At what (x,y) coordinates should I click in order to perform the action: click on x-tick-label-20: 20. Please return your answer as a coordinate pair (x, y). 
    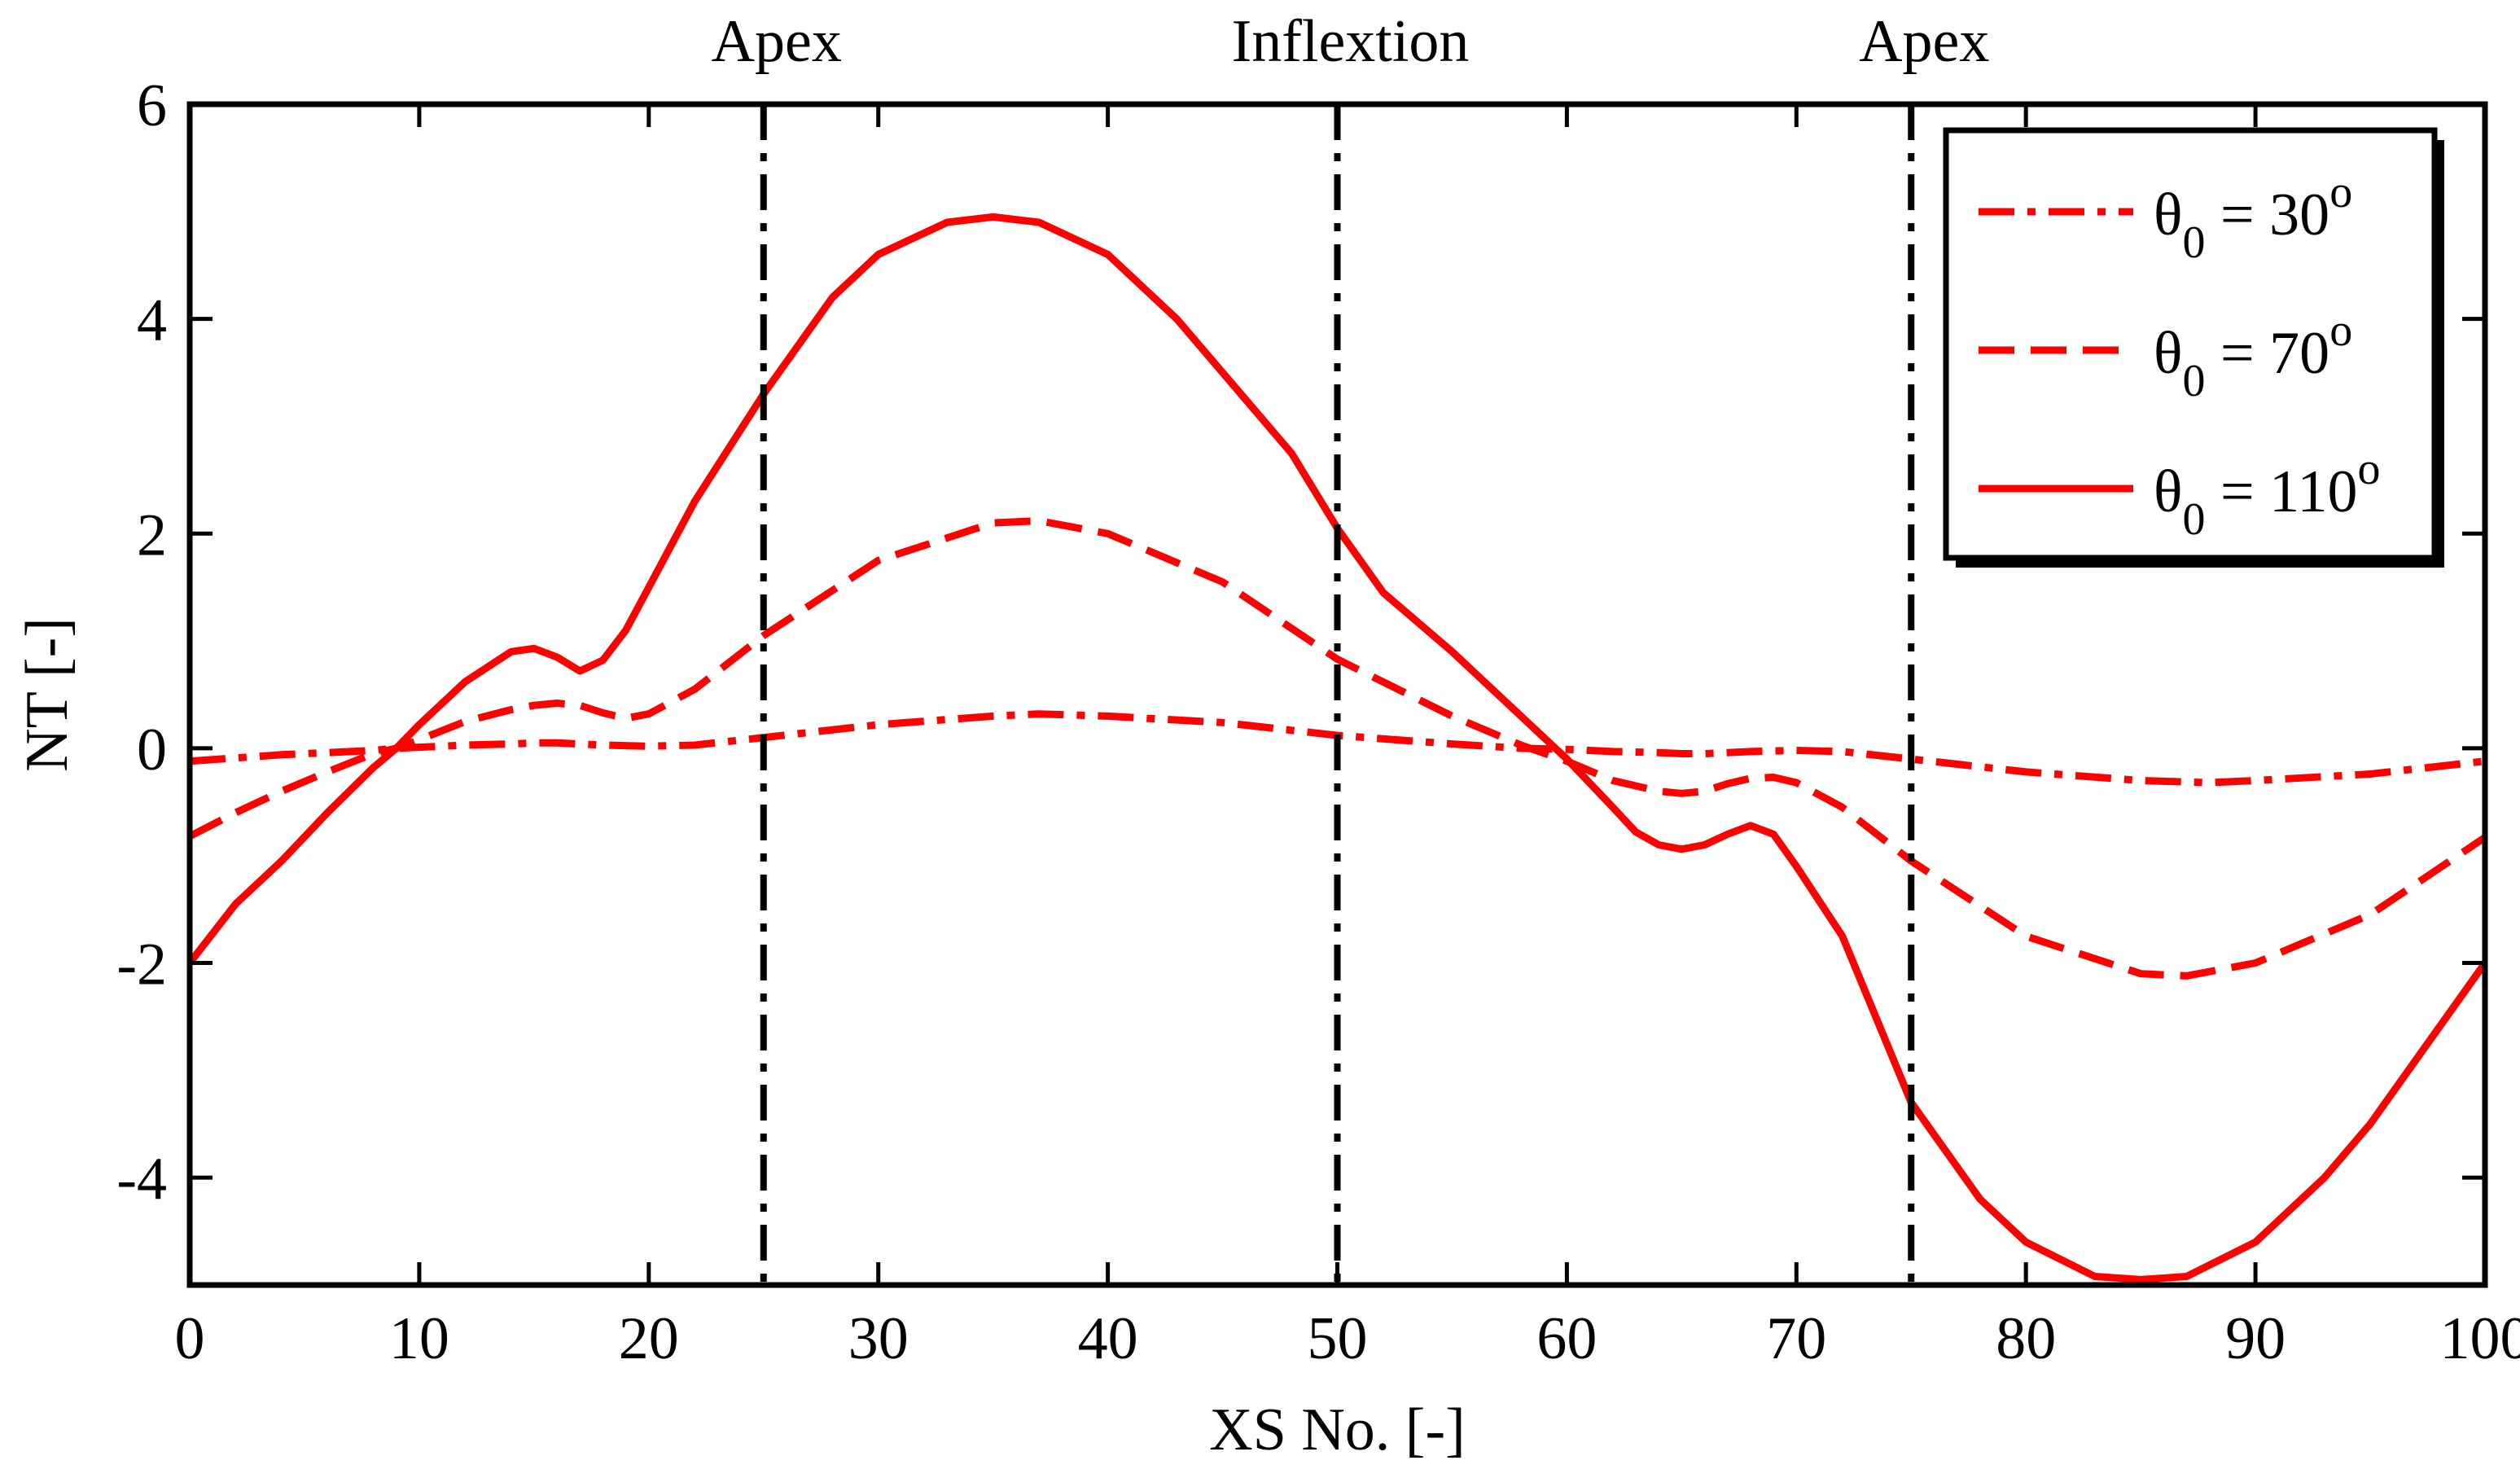
    Looking at the image, I should click on (649, 1338).